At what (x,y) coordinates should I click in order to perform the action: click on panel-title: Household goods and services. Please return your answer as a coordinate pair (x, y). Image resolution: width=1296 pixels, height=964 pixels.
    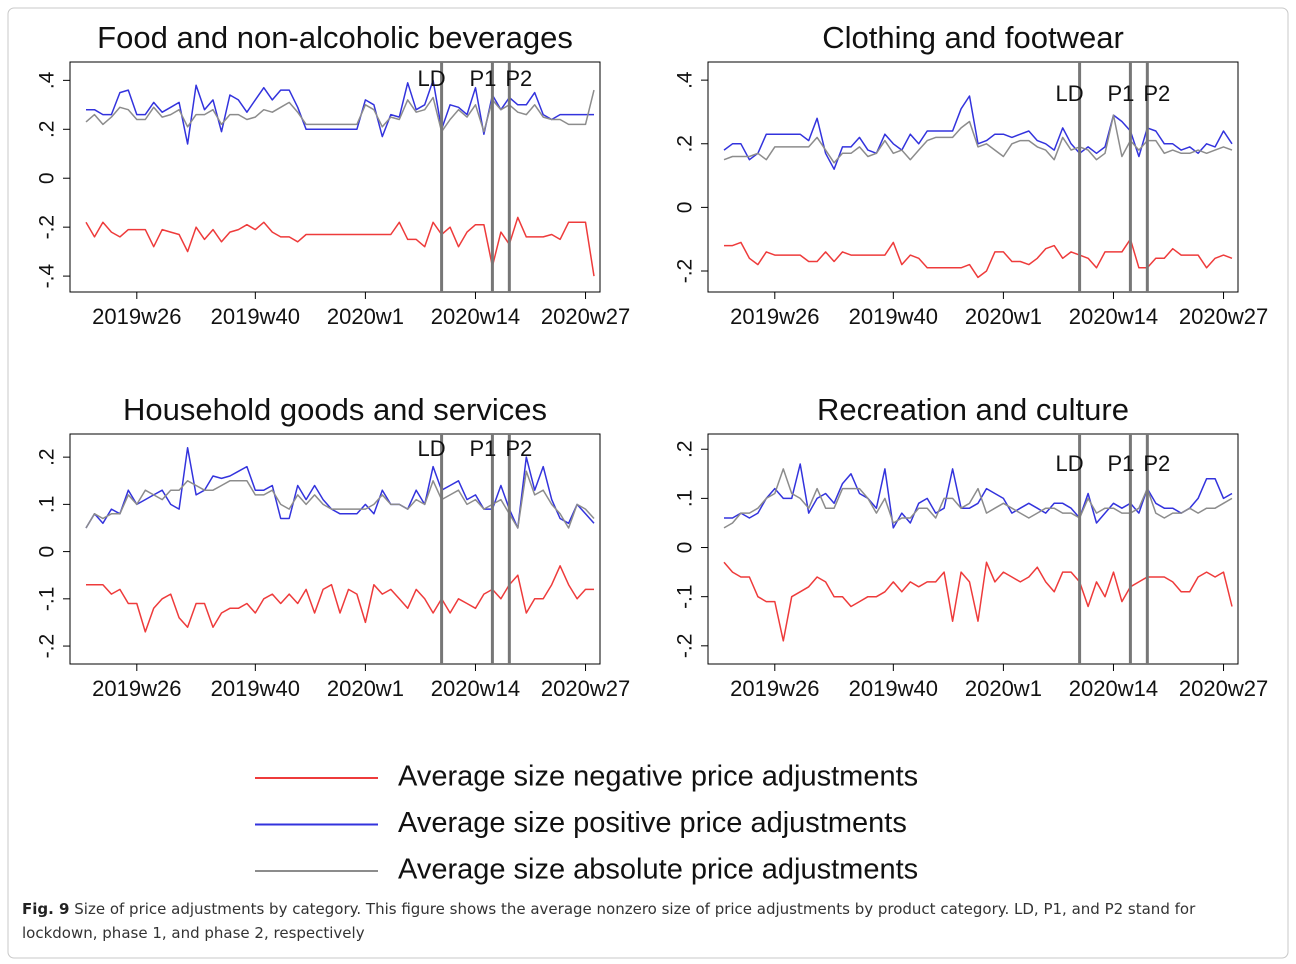
    Looking at the image, I should click on (335, 409).